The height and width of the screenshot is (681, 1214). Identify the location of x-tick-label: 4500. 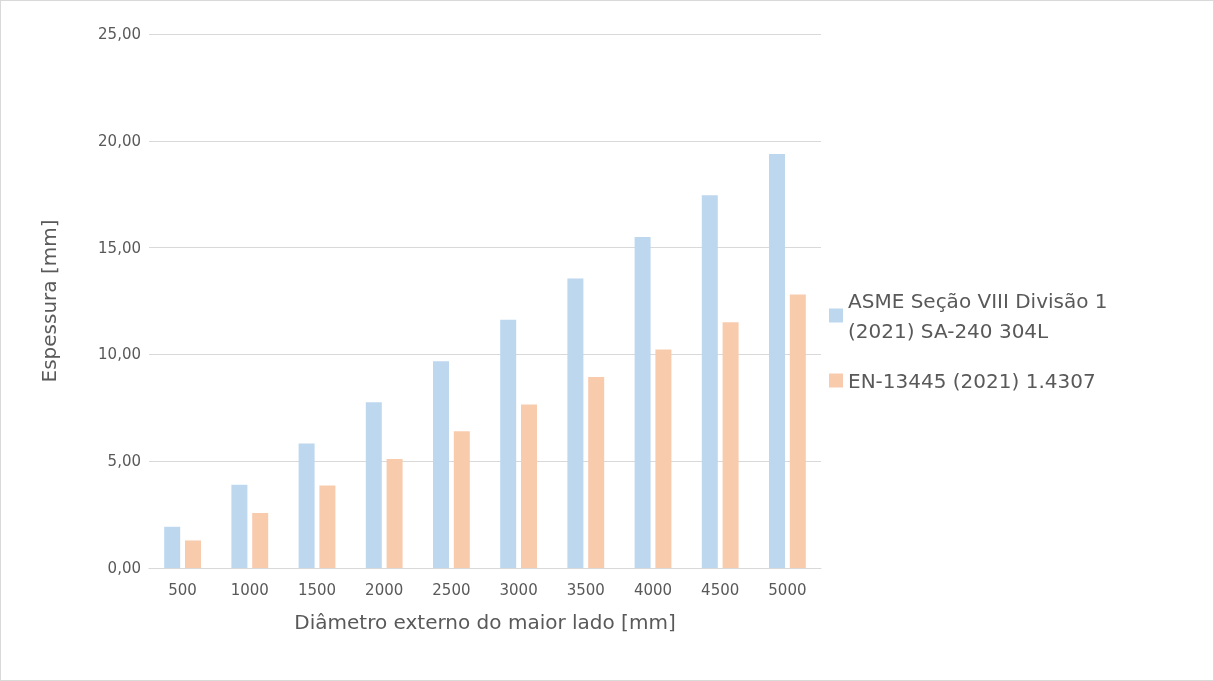
(720, 589).